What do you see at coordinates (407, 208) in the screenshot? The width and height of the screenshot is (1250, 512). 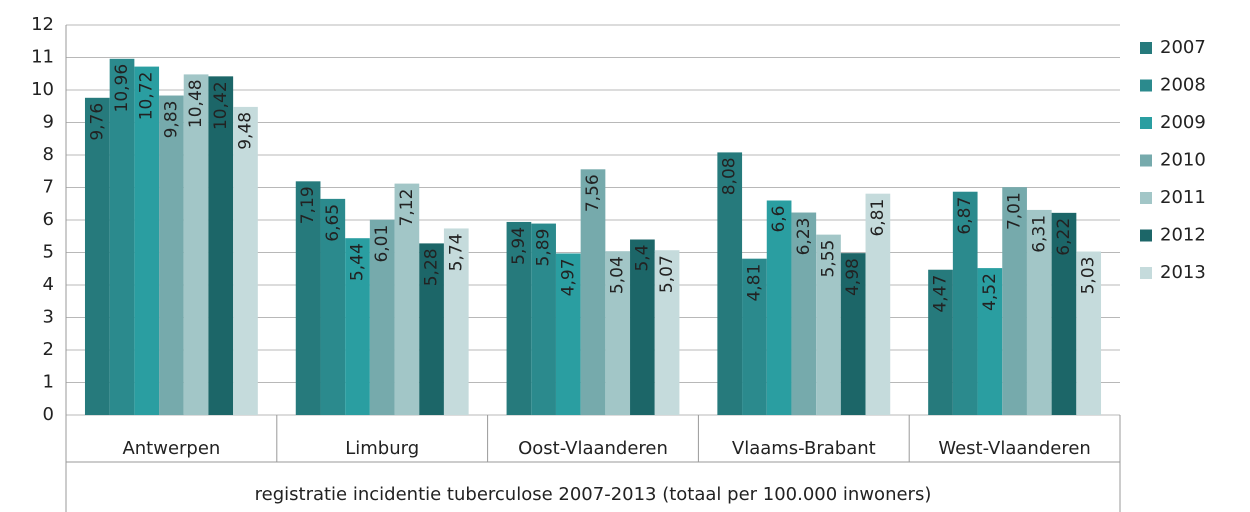 I see `value-label: 7,12` at bounding box center [407, 208].